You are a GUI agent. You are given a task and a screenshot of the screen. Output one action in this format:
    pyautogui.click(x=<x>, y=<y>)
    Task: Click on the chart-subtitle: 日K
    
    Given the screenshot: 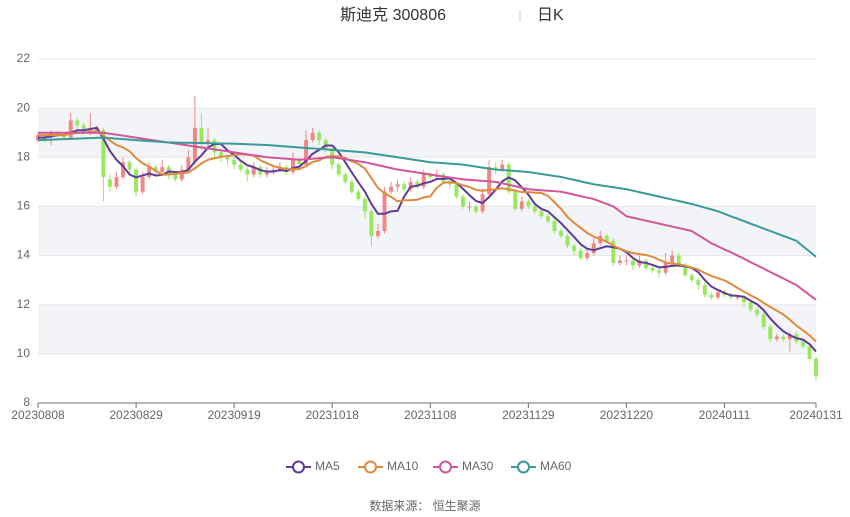 What is the action you would take?
    pyautogui.click(x=550, y=15)
    